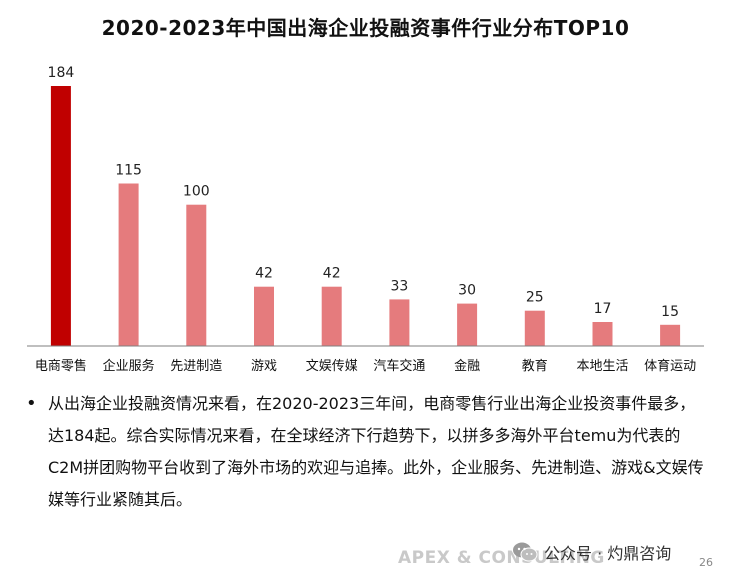  I want to click on value-label-6: 33, so click(399, 286).